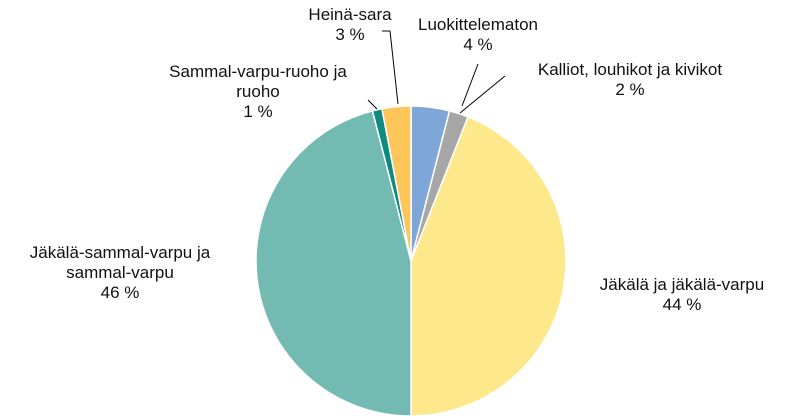 The image size is (801, 419). I want to click on category-label: Kalliot, louhikot ja kivikot, so click(630, 69).